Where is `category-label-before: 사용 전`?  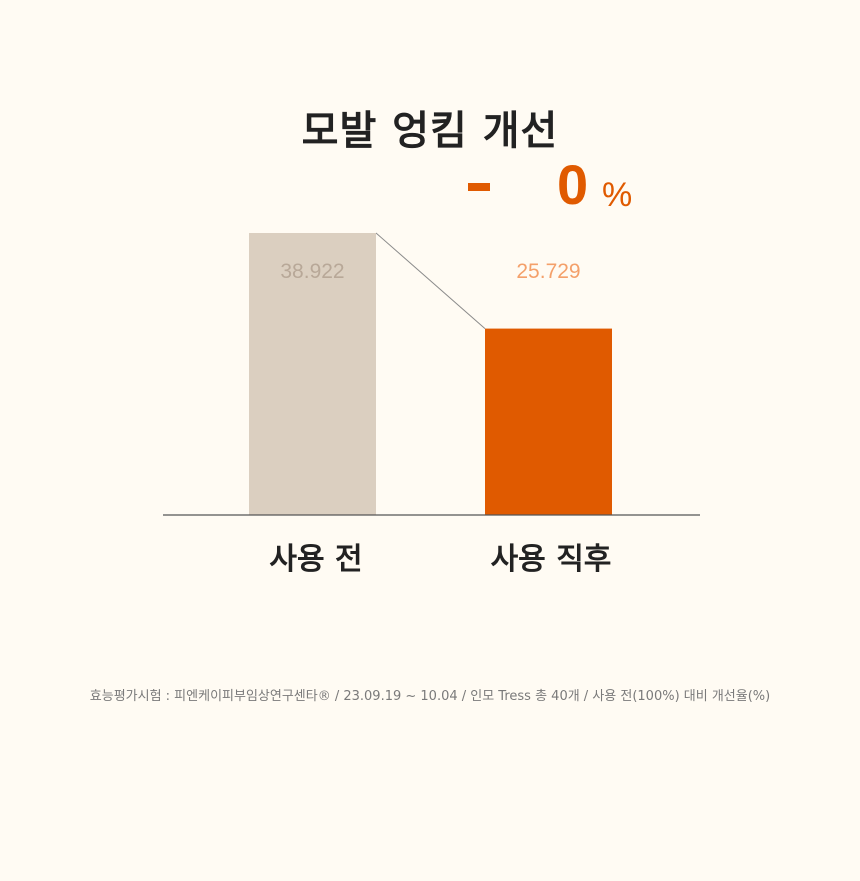
category-label-before: 사용 전 is located at coordinates (315, 559).